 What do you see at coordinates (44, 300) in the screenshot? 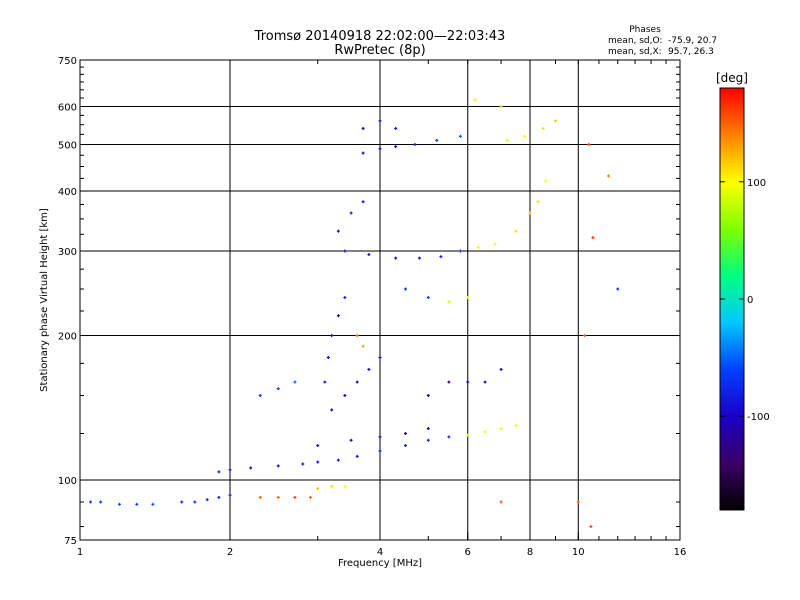
I see `y-axis-label: Stationary phase Virtual Height [km]` at bounding box center [44, 300].